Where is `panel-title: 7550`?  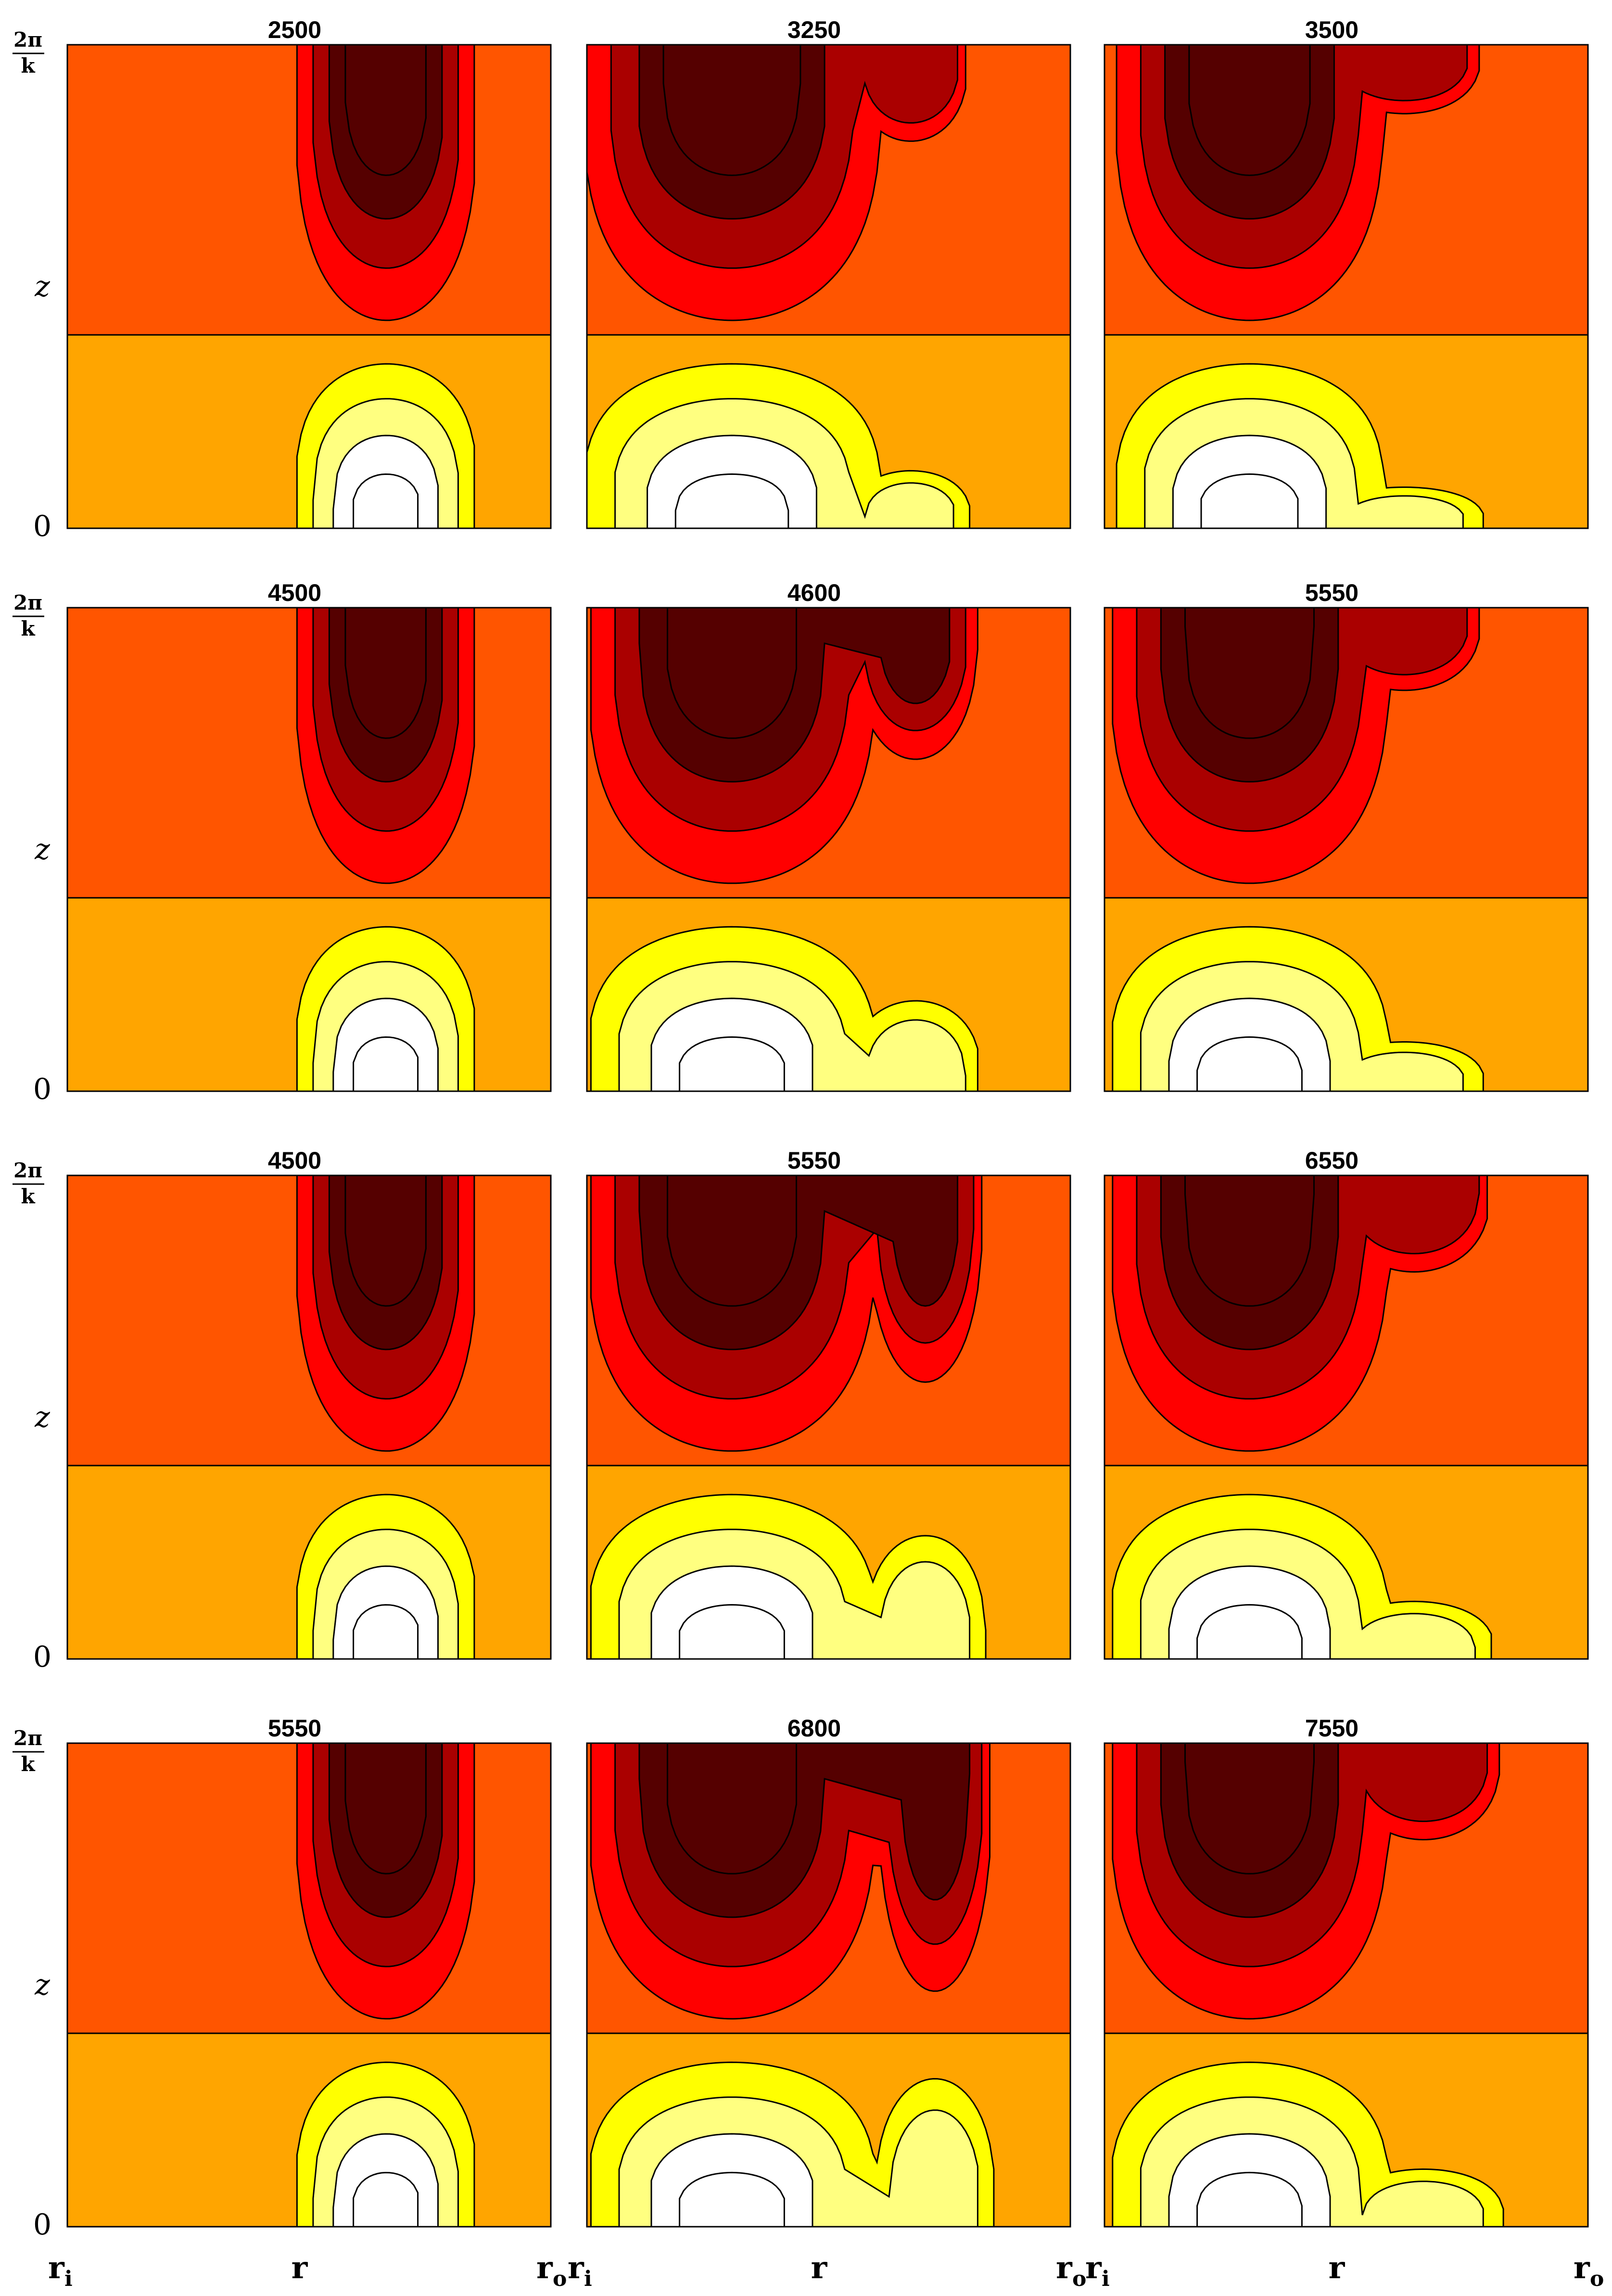
panel-title: 7550 is located at coordinates (1331, 1728).